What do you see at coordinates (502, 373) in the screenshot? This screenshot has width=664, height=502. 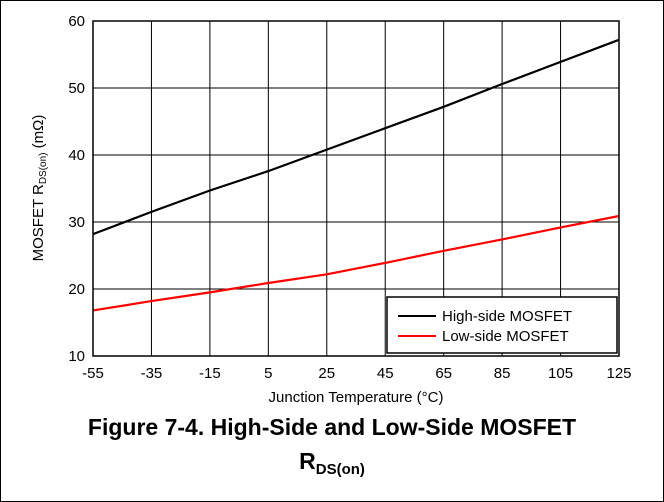 I see `x-tick-label: 85` at bounding box center [502, 373].